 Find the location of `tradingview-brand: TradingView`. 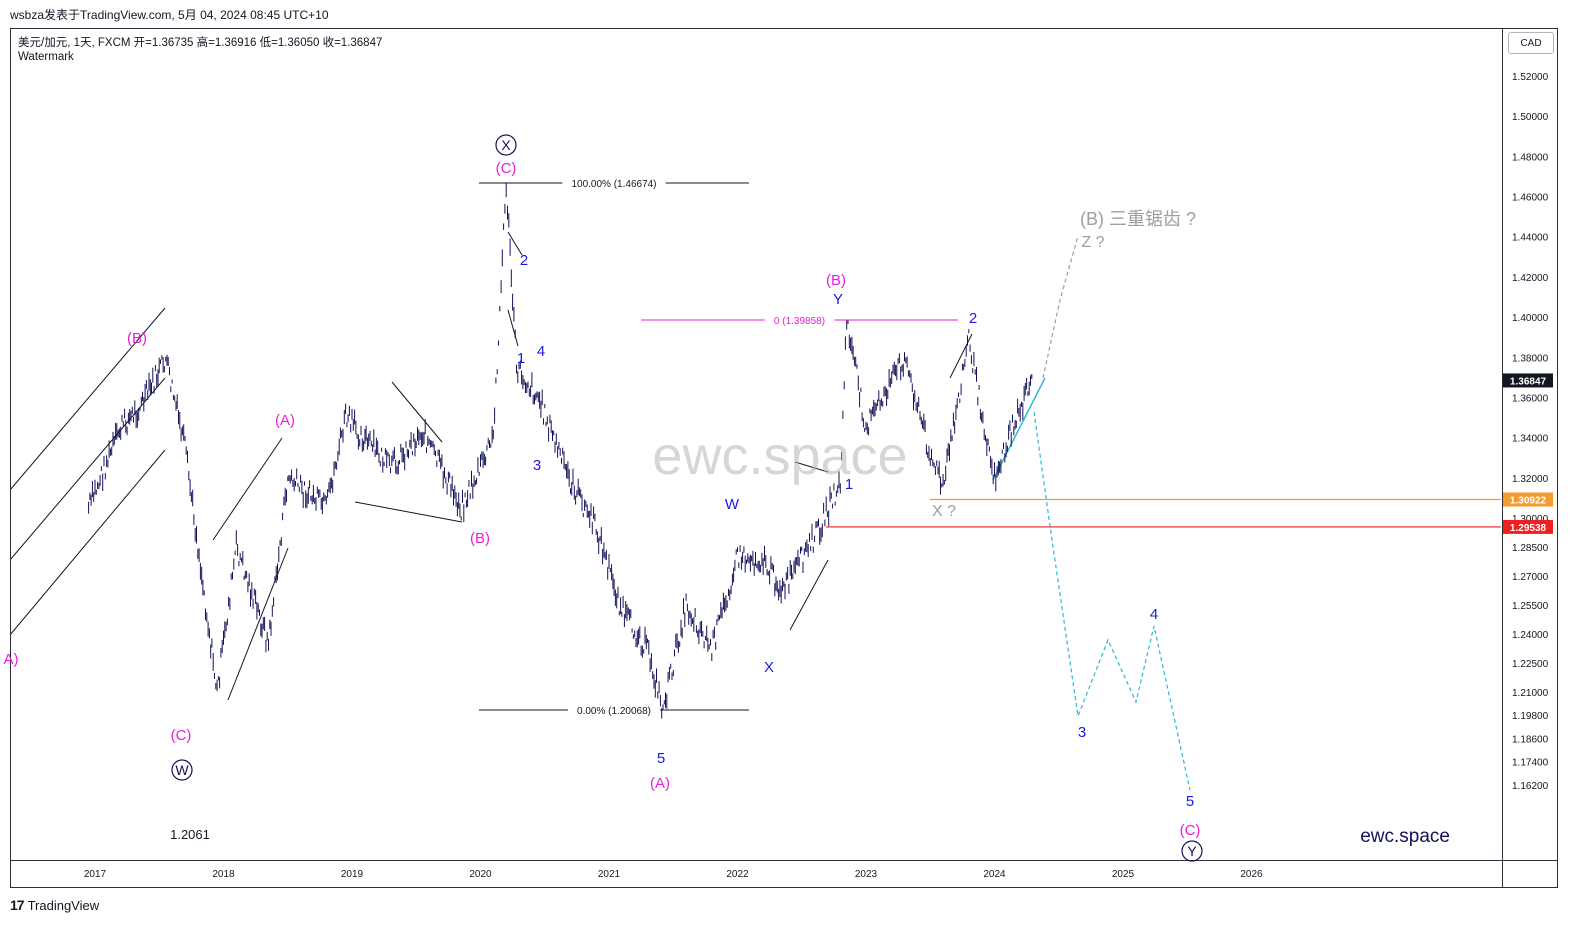

tradingview-brand: TradingView is located at coordinates (63, 905).